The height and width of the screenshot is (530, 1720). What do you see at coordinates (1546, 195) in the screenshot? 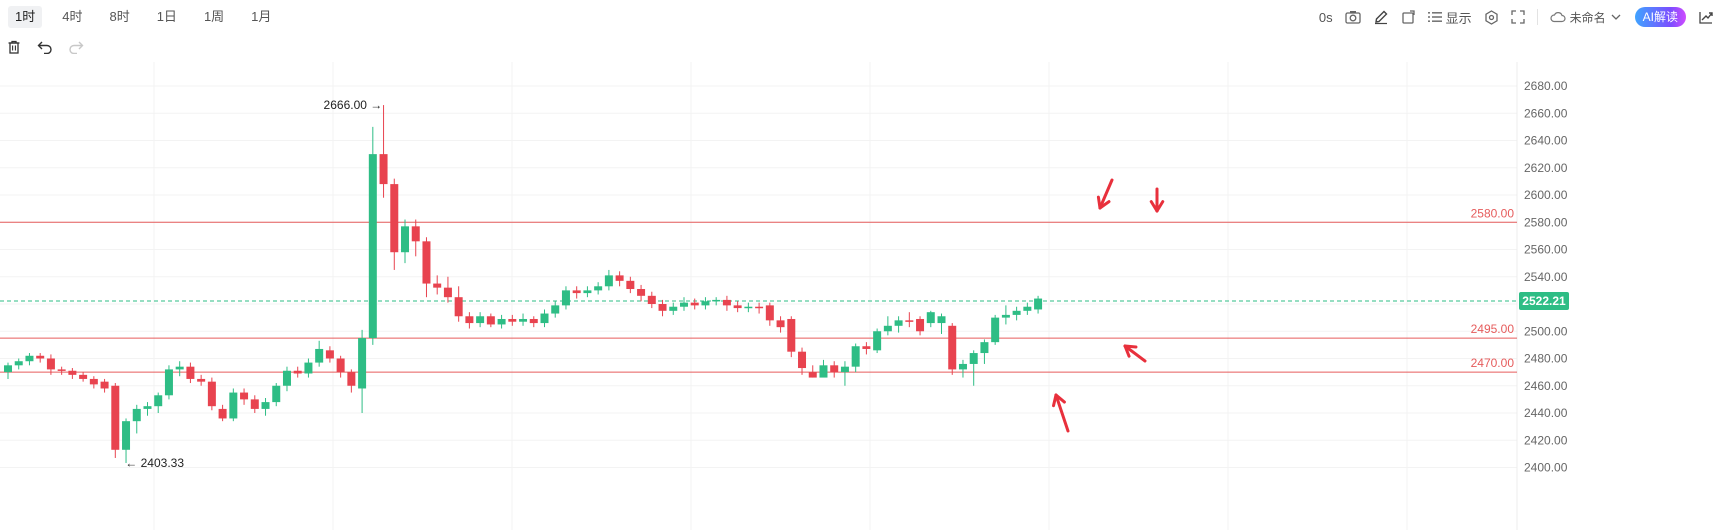
I see `price-axis-tick-label: 2600.00` at bounding box center [1546, 195].